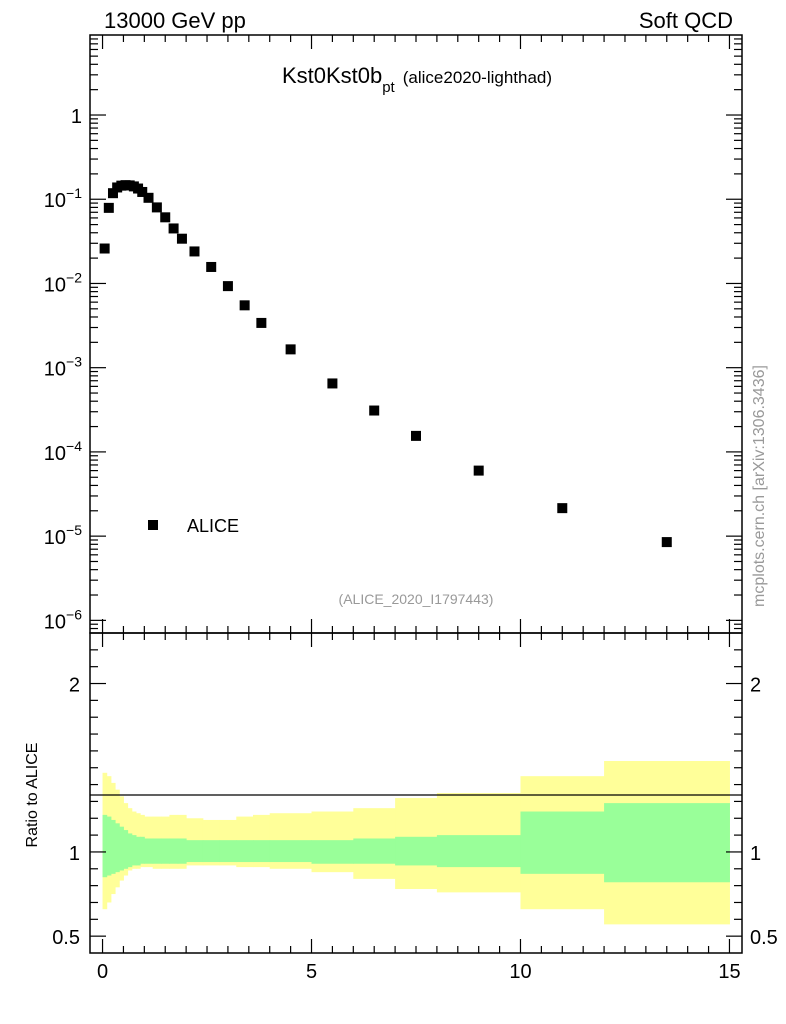 This screenshot has height=1024, width=786. What do you see at coordinates (755, 686) in the screenshot?
I see `ratio-y-tick-label-right: 2` at bounding box center [755, 686].